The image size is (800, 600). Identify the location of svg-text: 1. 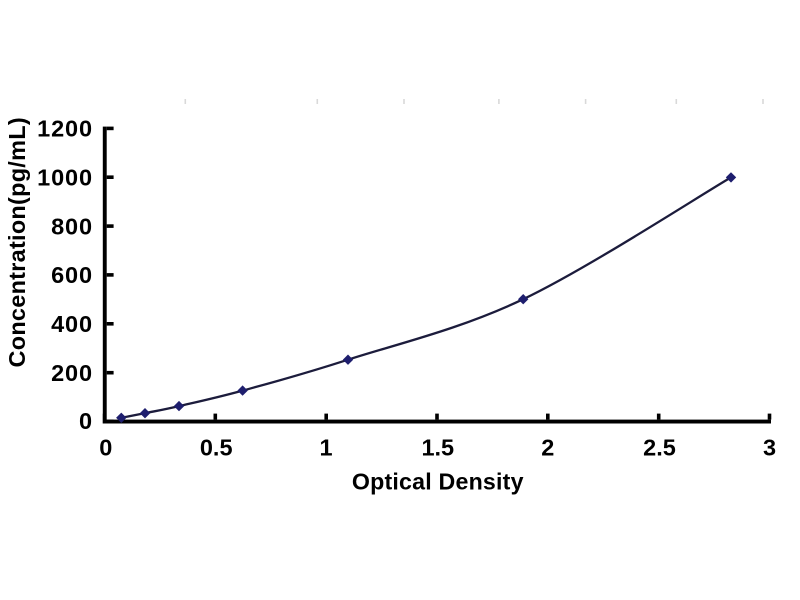
(326, 448).